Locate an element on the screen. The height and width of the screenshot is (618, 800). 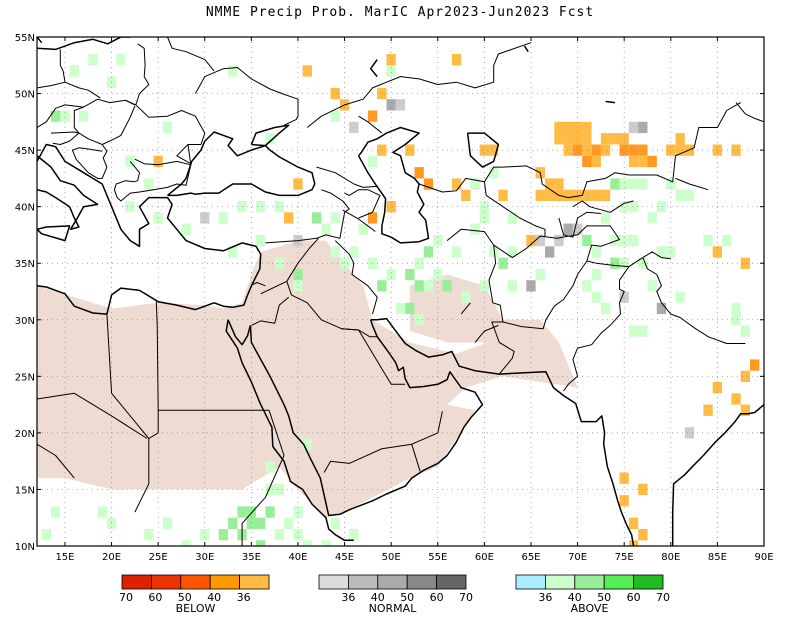
lon-tick-label: 90E is located at coordinates (763, 557).